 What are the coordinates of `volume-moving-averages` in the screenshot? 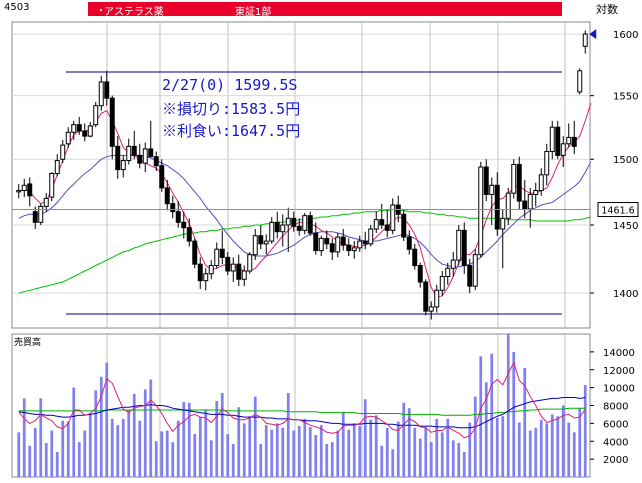 It's located at (302, 400).